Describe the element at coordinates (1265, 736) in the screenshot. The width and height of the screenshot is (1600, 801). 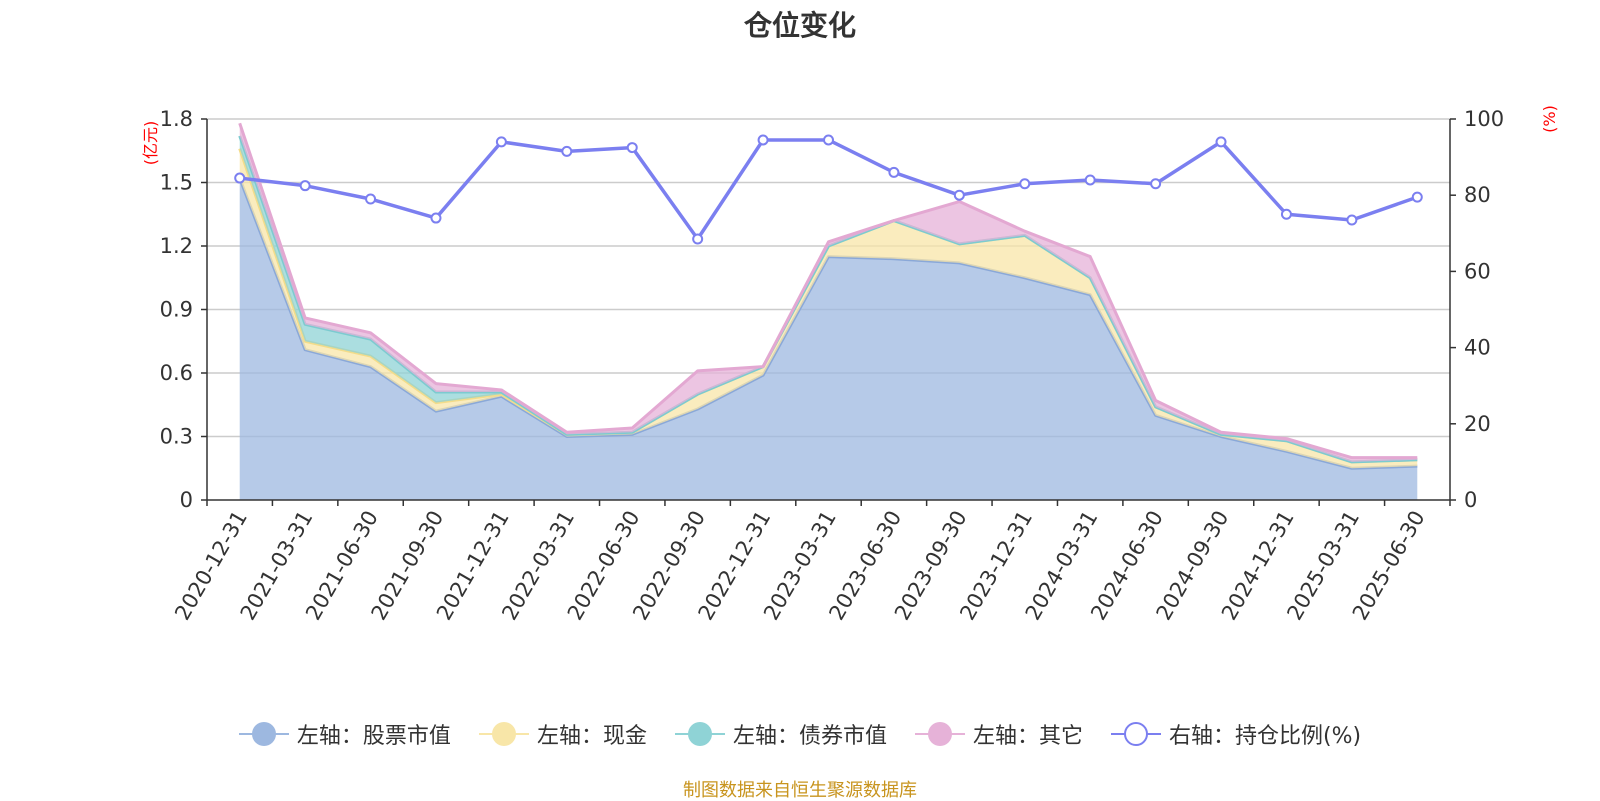
I see `legend-label: 右轴：持仓比例(%)` at that location.